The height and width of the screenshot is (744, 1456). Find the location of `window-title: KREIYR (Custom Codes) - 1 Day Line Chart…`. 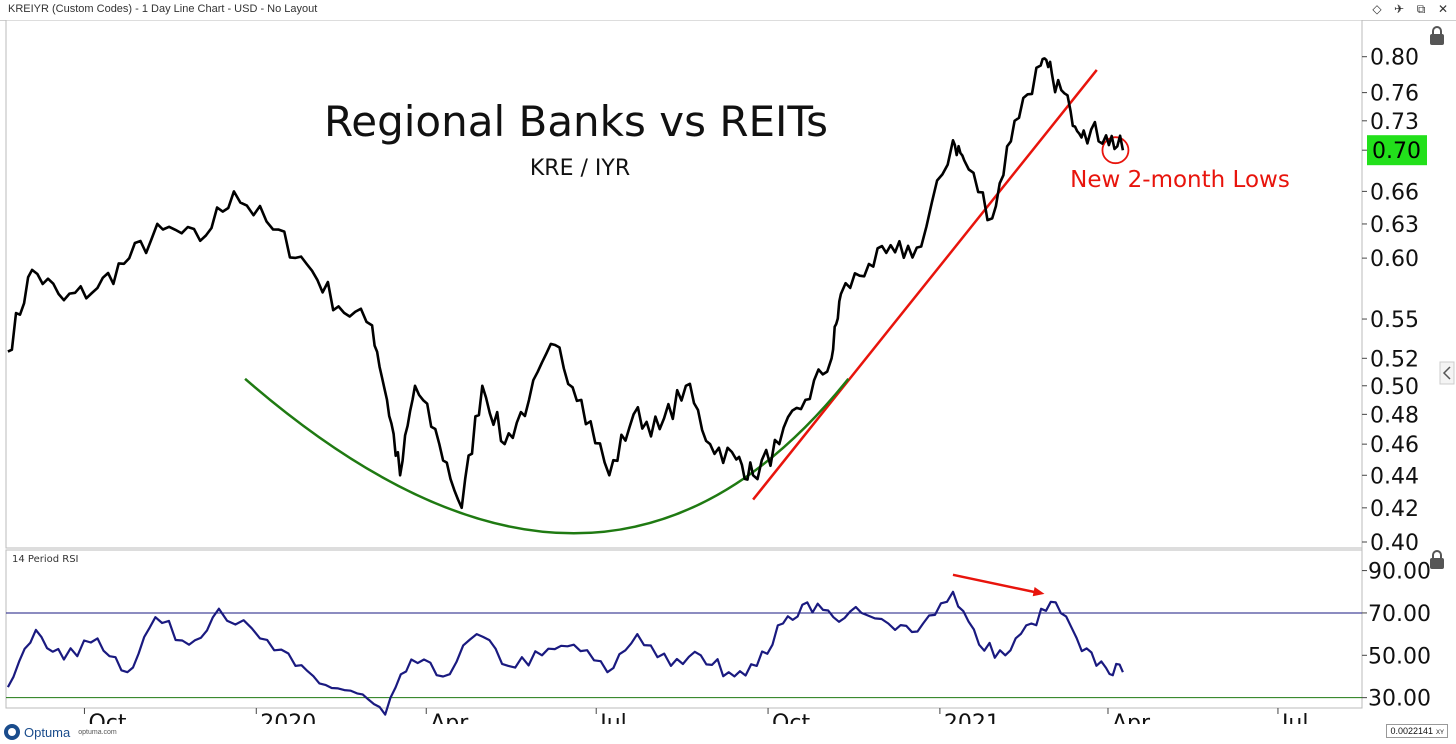

window-title: KREIYR (Custom Codes) - 1 Day Line Chart… is located at coordinates (163, 9).